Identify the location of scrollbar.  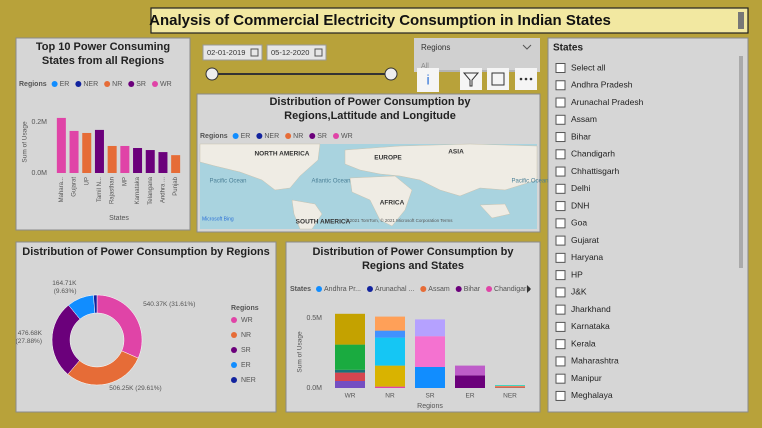
(741, 162).